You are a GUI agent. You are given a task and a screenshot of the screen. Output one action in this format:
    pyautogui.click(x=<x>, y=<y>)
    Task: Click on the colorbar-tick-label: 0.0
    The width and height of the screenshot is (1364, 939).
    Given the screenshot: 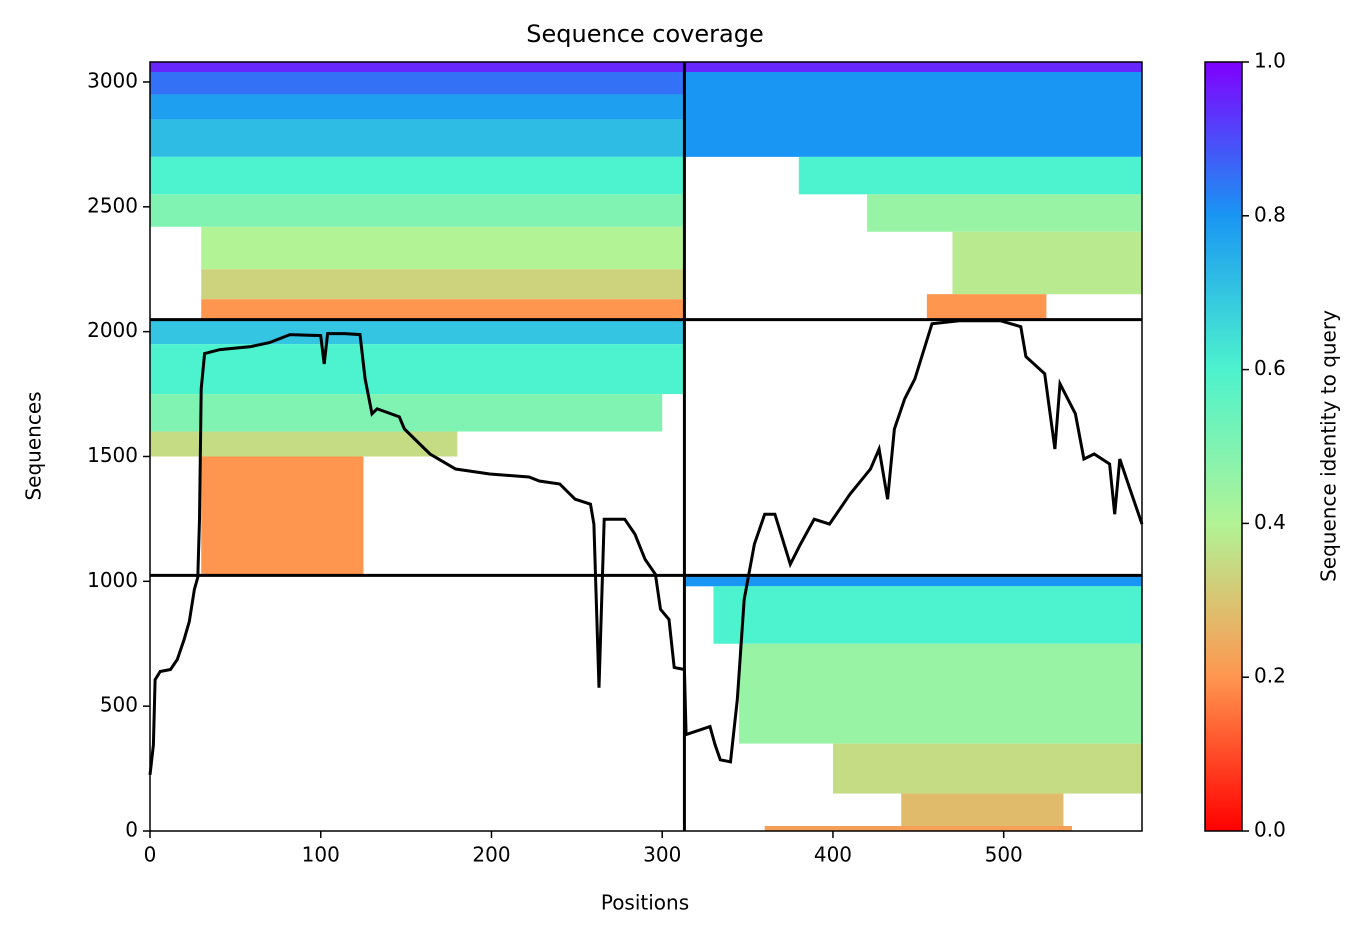 What is the action you would take?
    pyautogui.click(x=1270, y=830)
    